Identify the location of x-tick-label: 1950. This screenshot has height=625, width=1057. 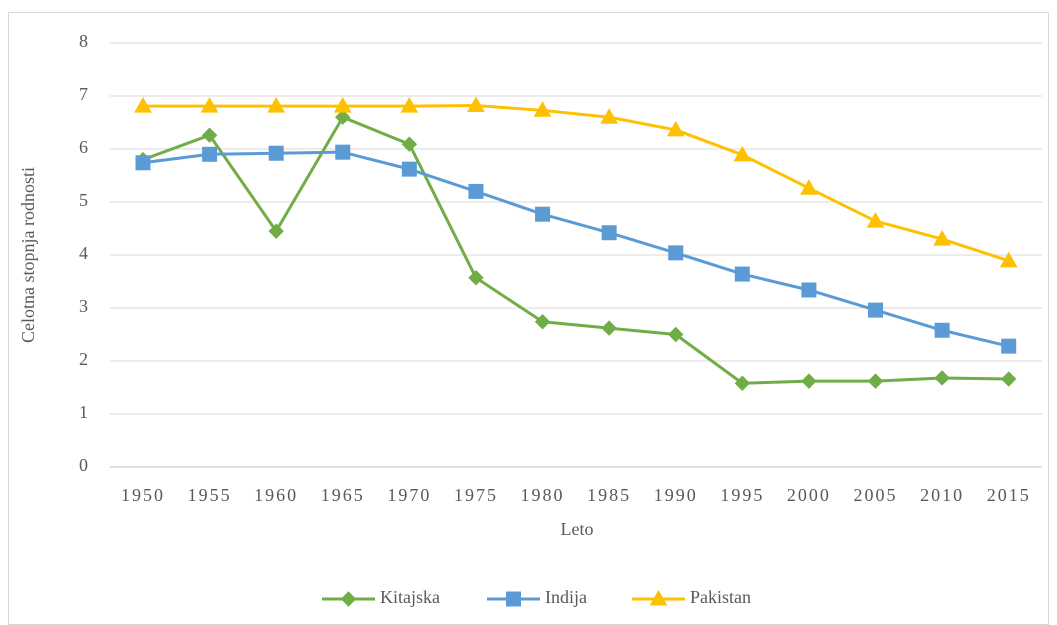
(143, 495).